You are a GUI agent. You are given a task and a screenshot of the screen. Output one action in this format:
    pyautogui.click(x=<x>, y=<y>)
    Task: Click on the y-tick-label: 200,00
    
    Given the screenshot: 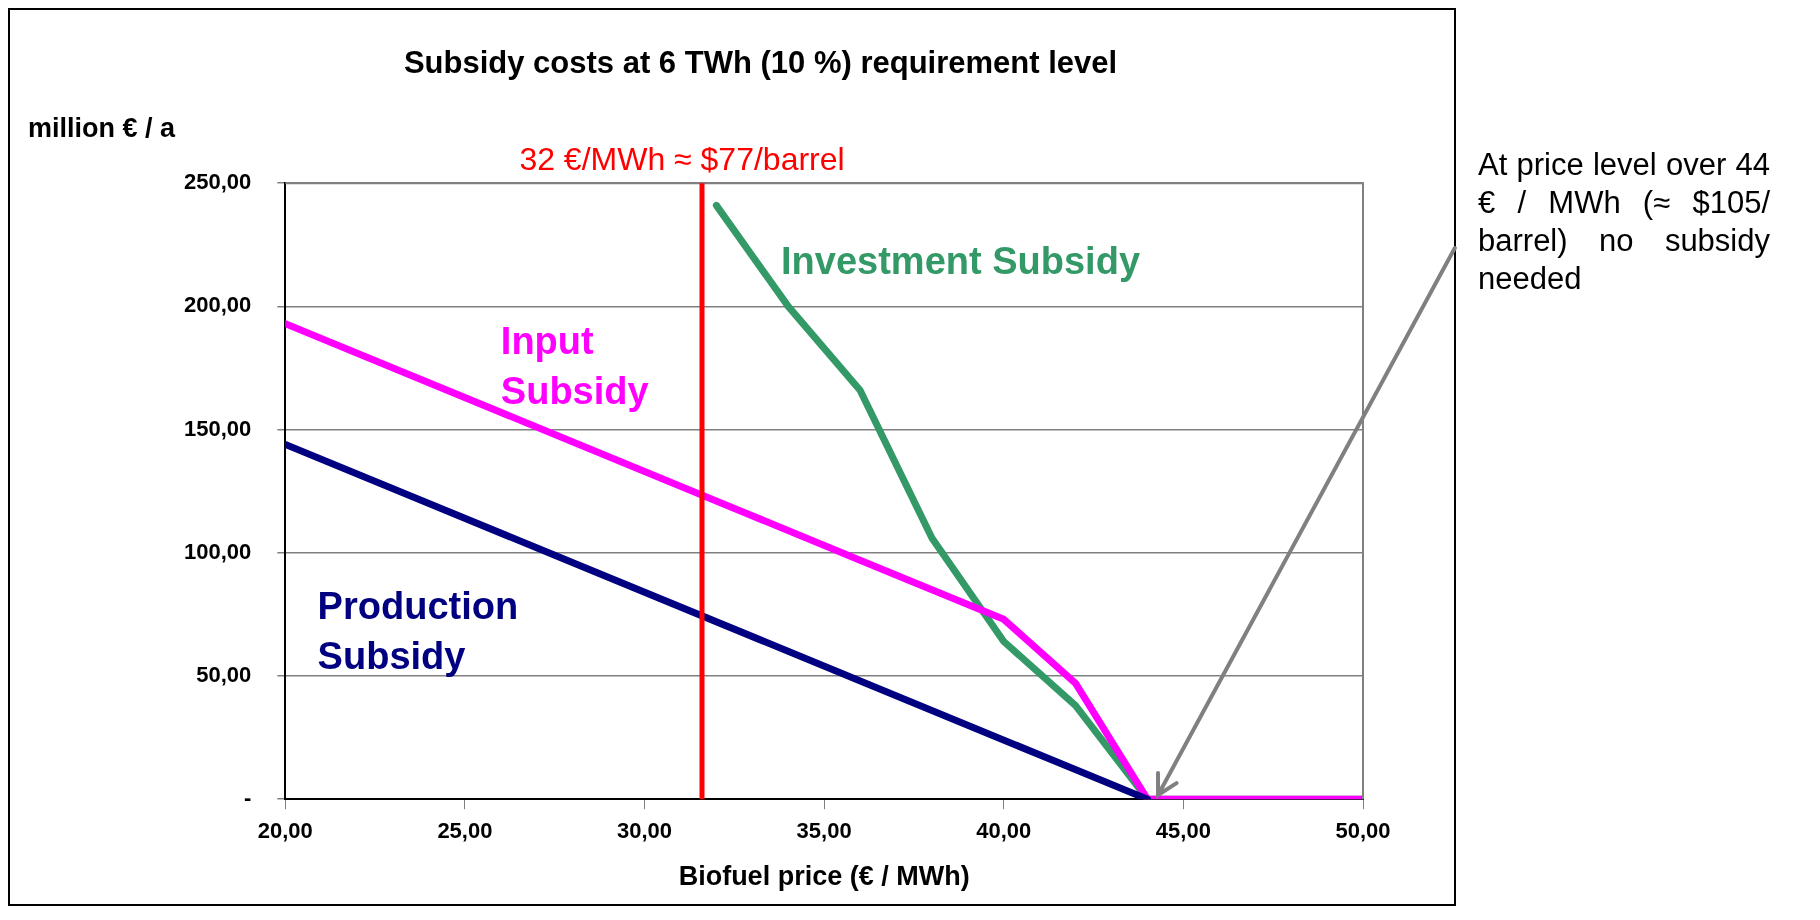 What is the action you would take?
    pyautogui.click(x=217, y=305)
    